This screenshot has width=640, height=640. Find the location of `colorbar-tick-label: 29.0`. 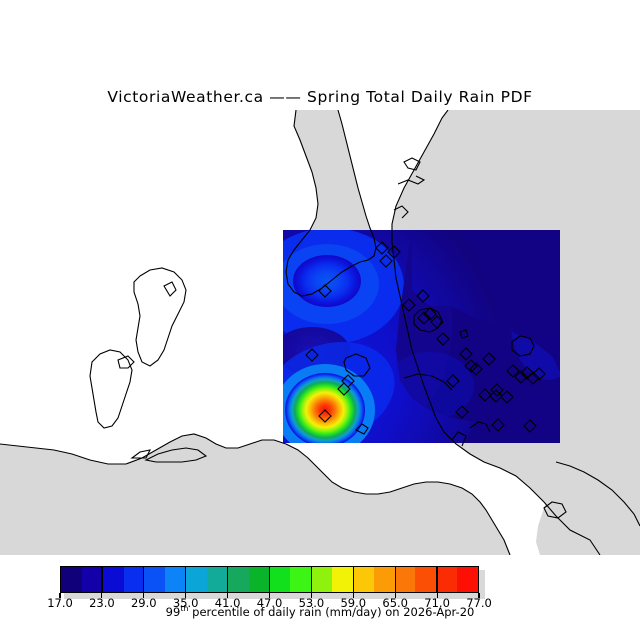

colorbar-tick-label: 29.0 is located at coordinates (143, 603).